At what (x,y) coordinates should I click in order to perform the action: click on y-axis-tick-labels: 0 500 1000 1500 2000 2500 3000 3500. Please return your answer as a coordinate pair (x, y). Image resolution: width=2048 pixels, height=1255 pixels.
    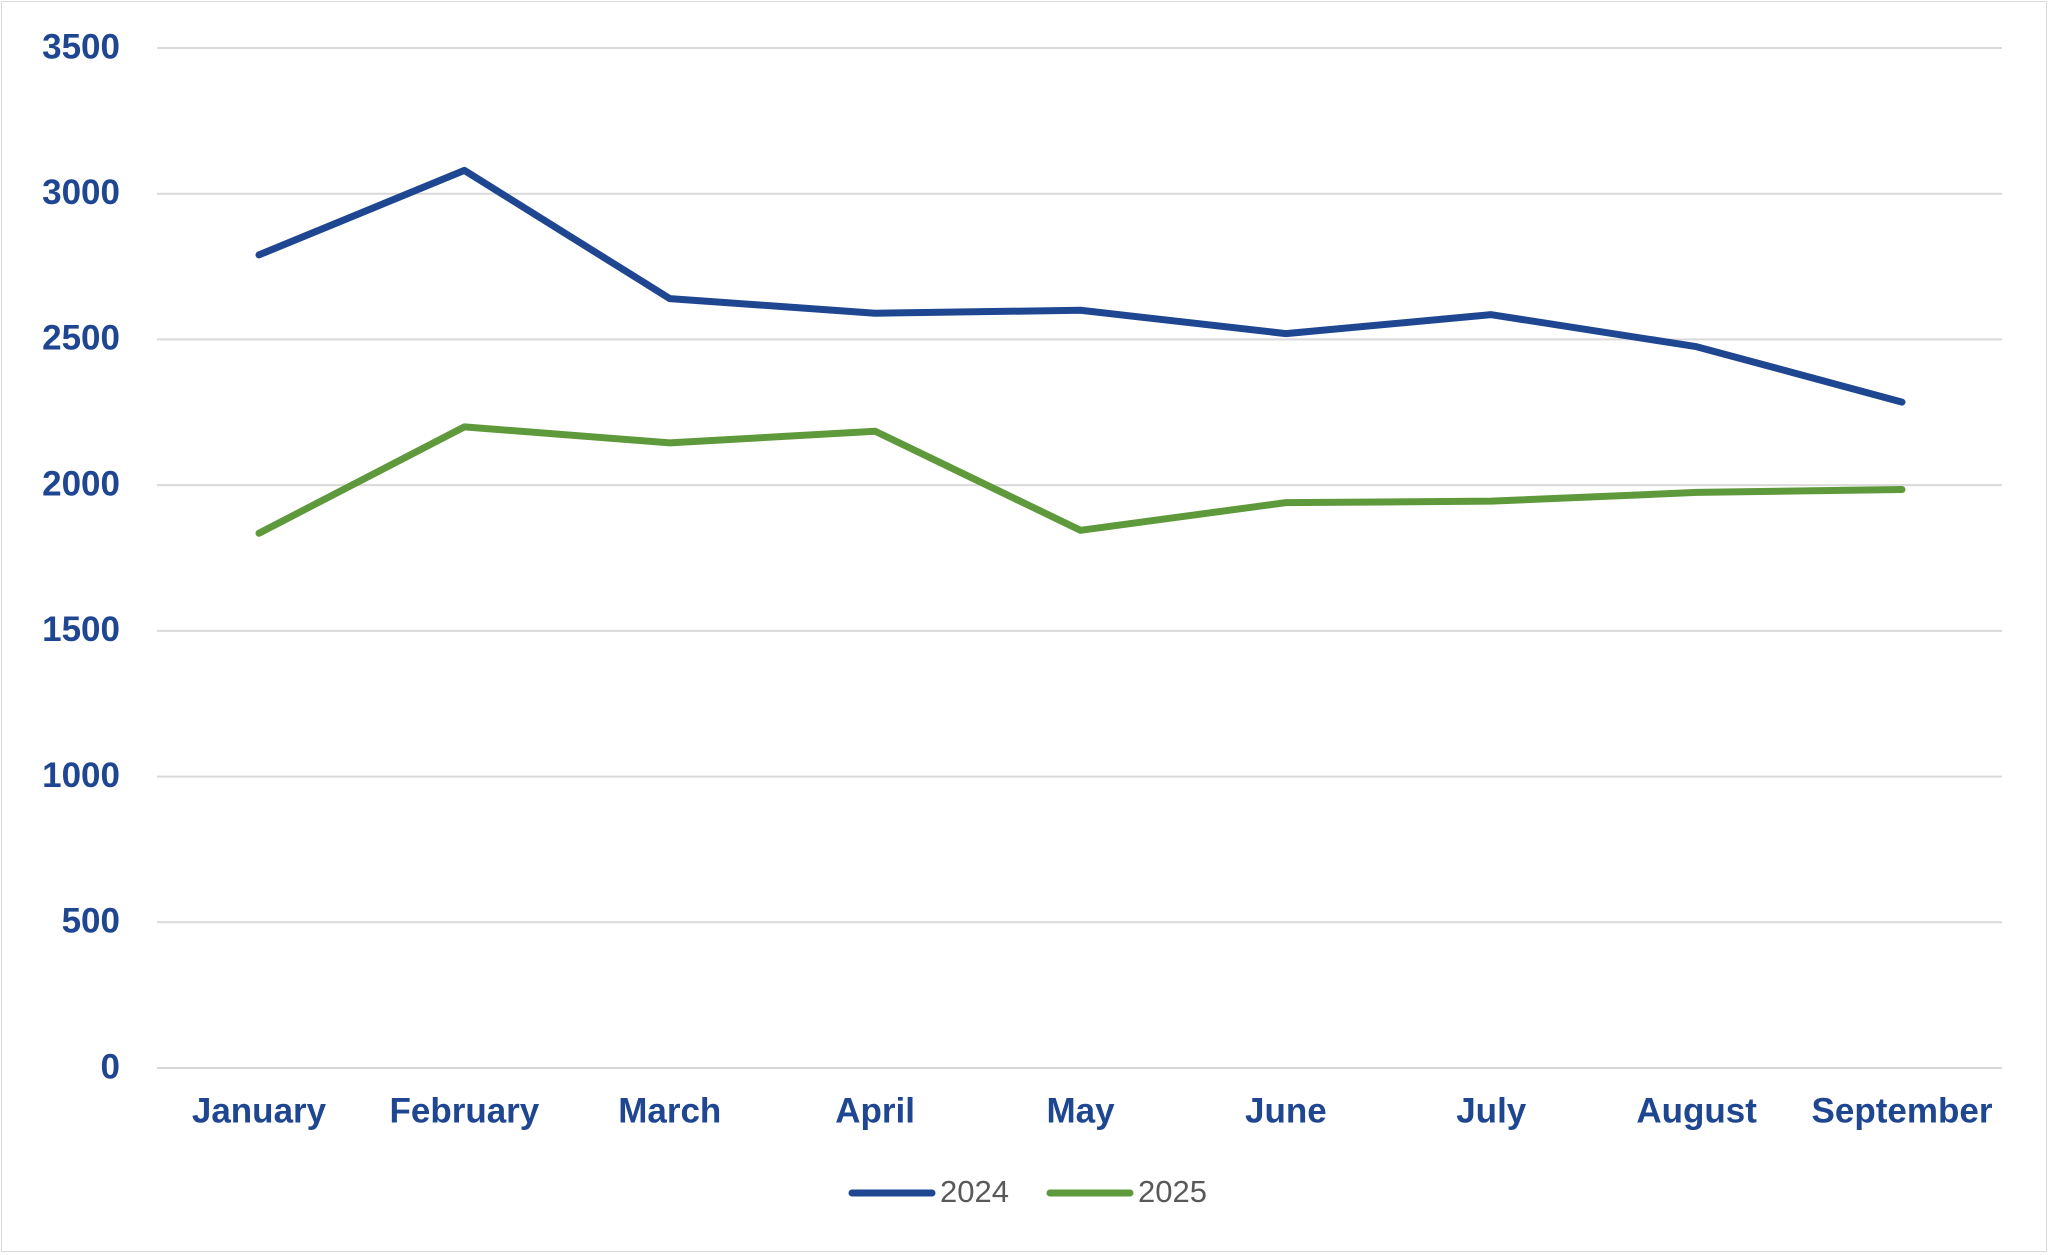
    Looking at the image, I should click on (81, 556).